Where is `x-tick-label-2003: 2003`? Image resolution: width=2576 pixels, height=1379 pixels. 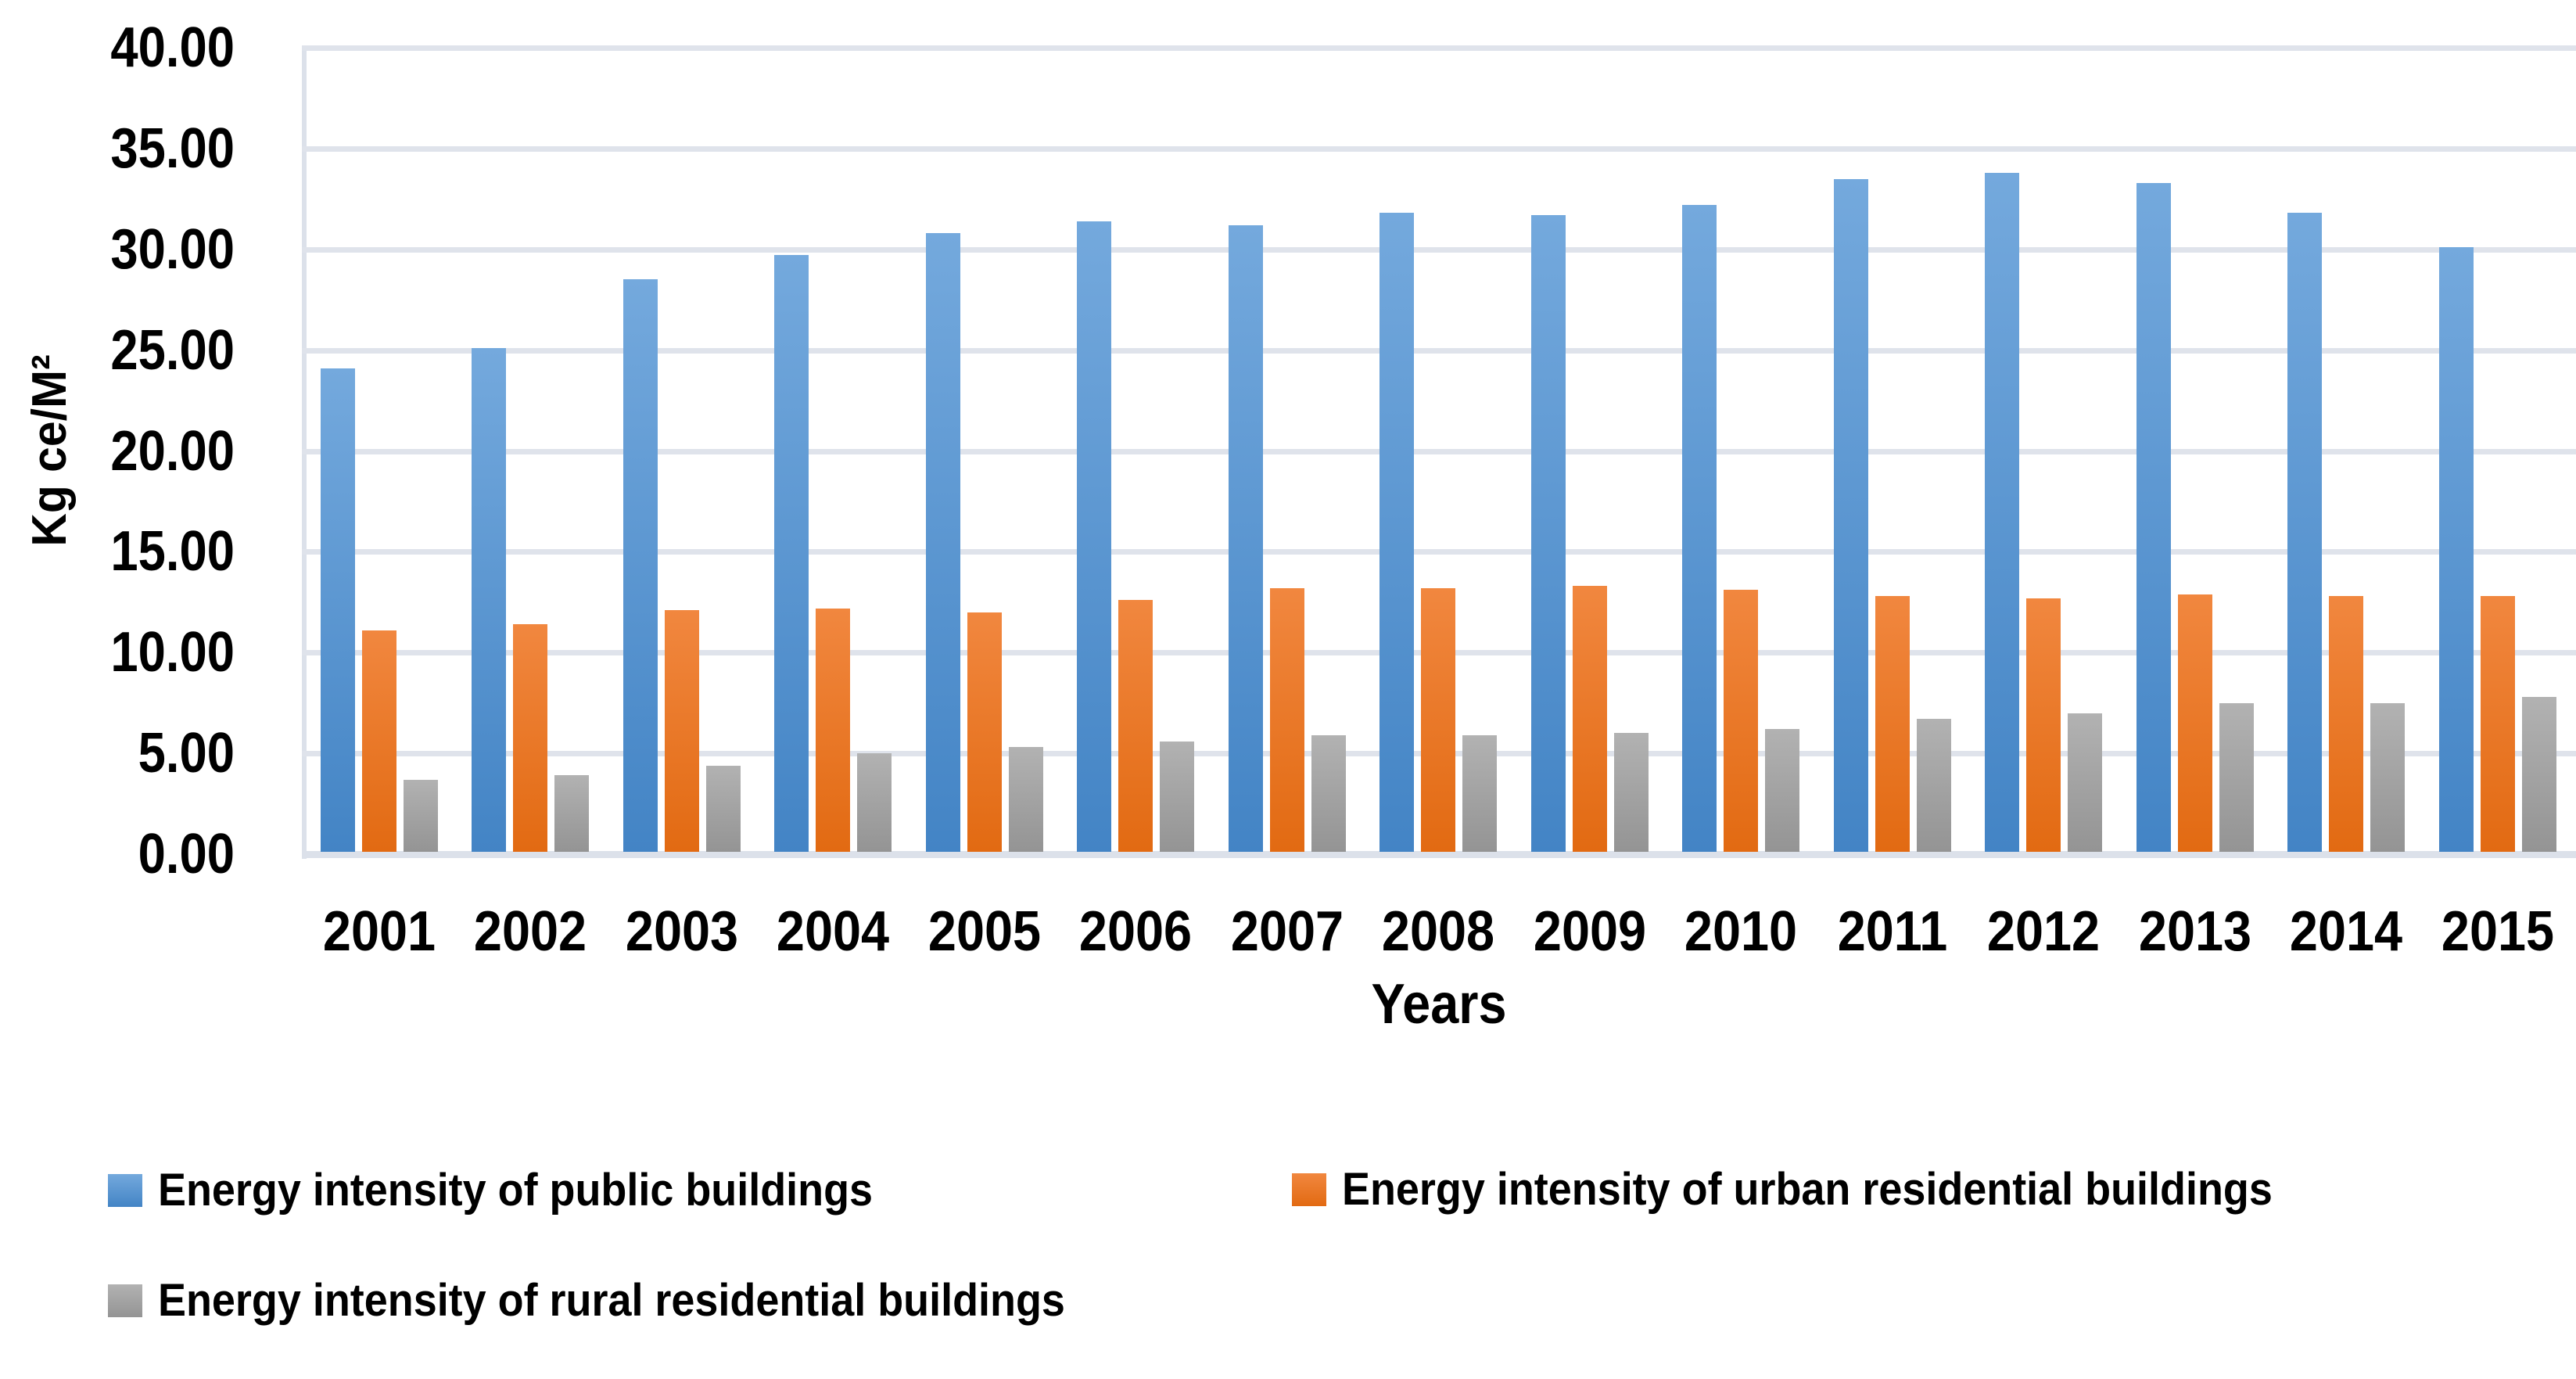
x-tick-label-2003: 2003 is located at coordinates (682, 931).